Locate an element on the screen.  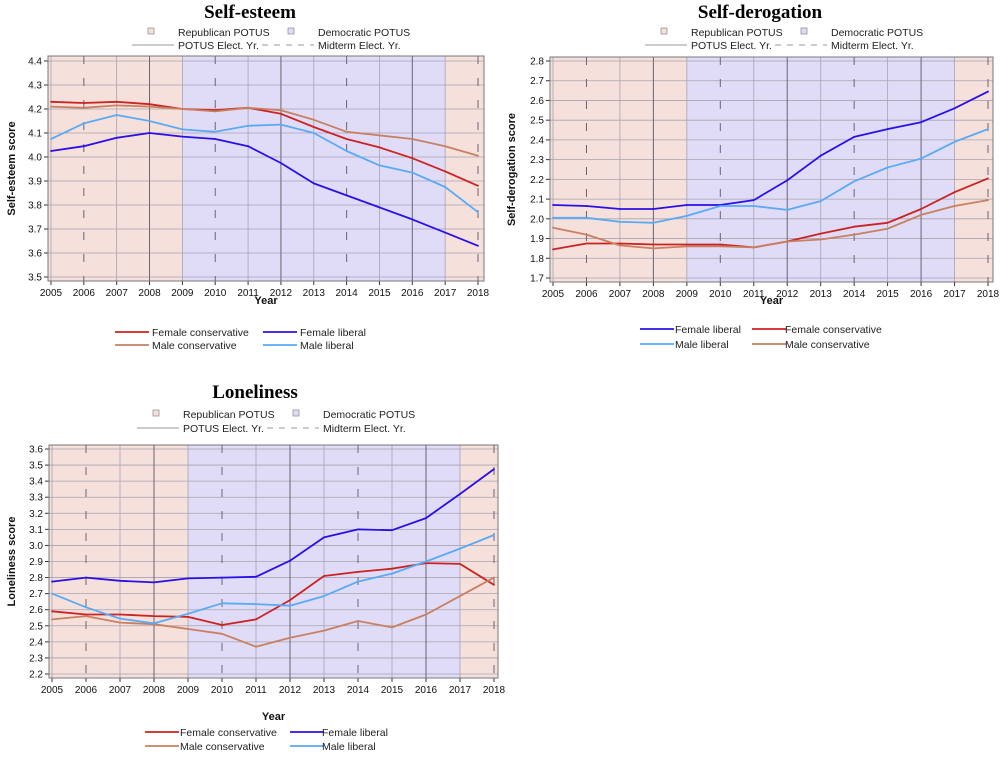
y-tick-label: 2.8 is located at coordinates (537, 62).